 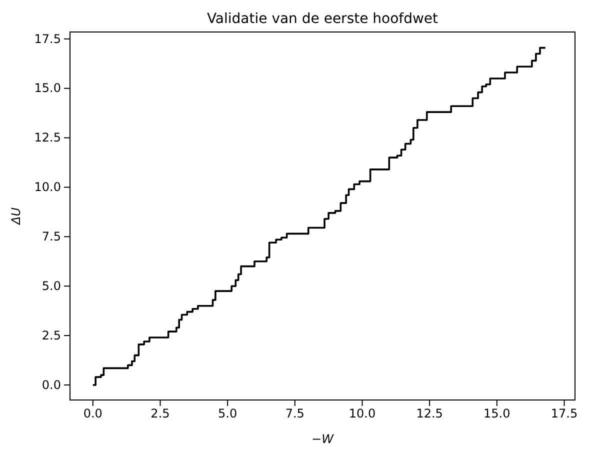 What do you see at coordinates (47, 39) in the screenshot?
I see `y-tick-label: 17.5` at bounding box center [47, 39].